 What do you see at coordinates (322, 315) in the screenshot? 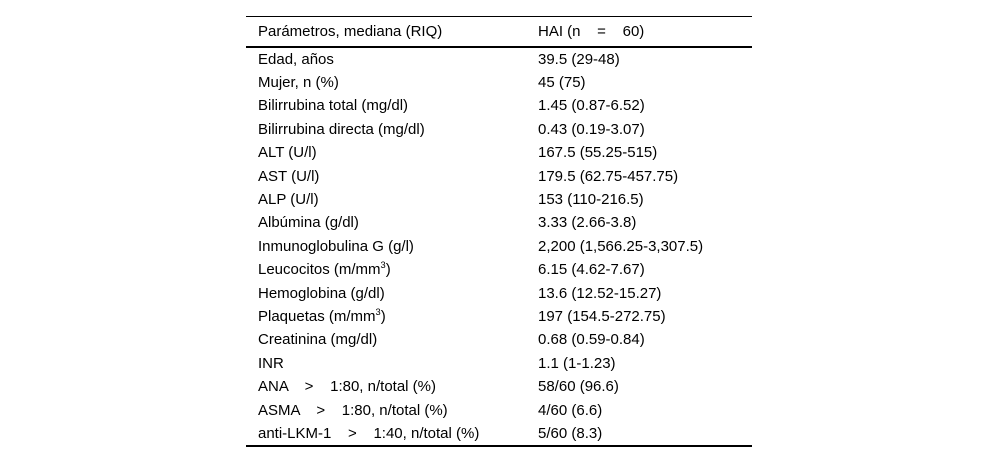
I see `param-cell: Plaquetas (m/mm3)` at bounding box center [322, 315].